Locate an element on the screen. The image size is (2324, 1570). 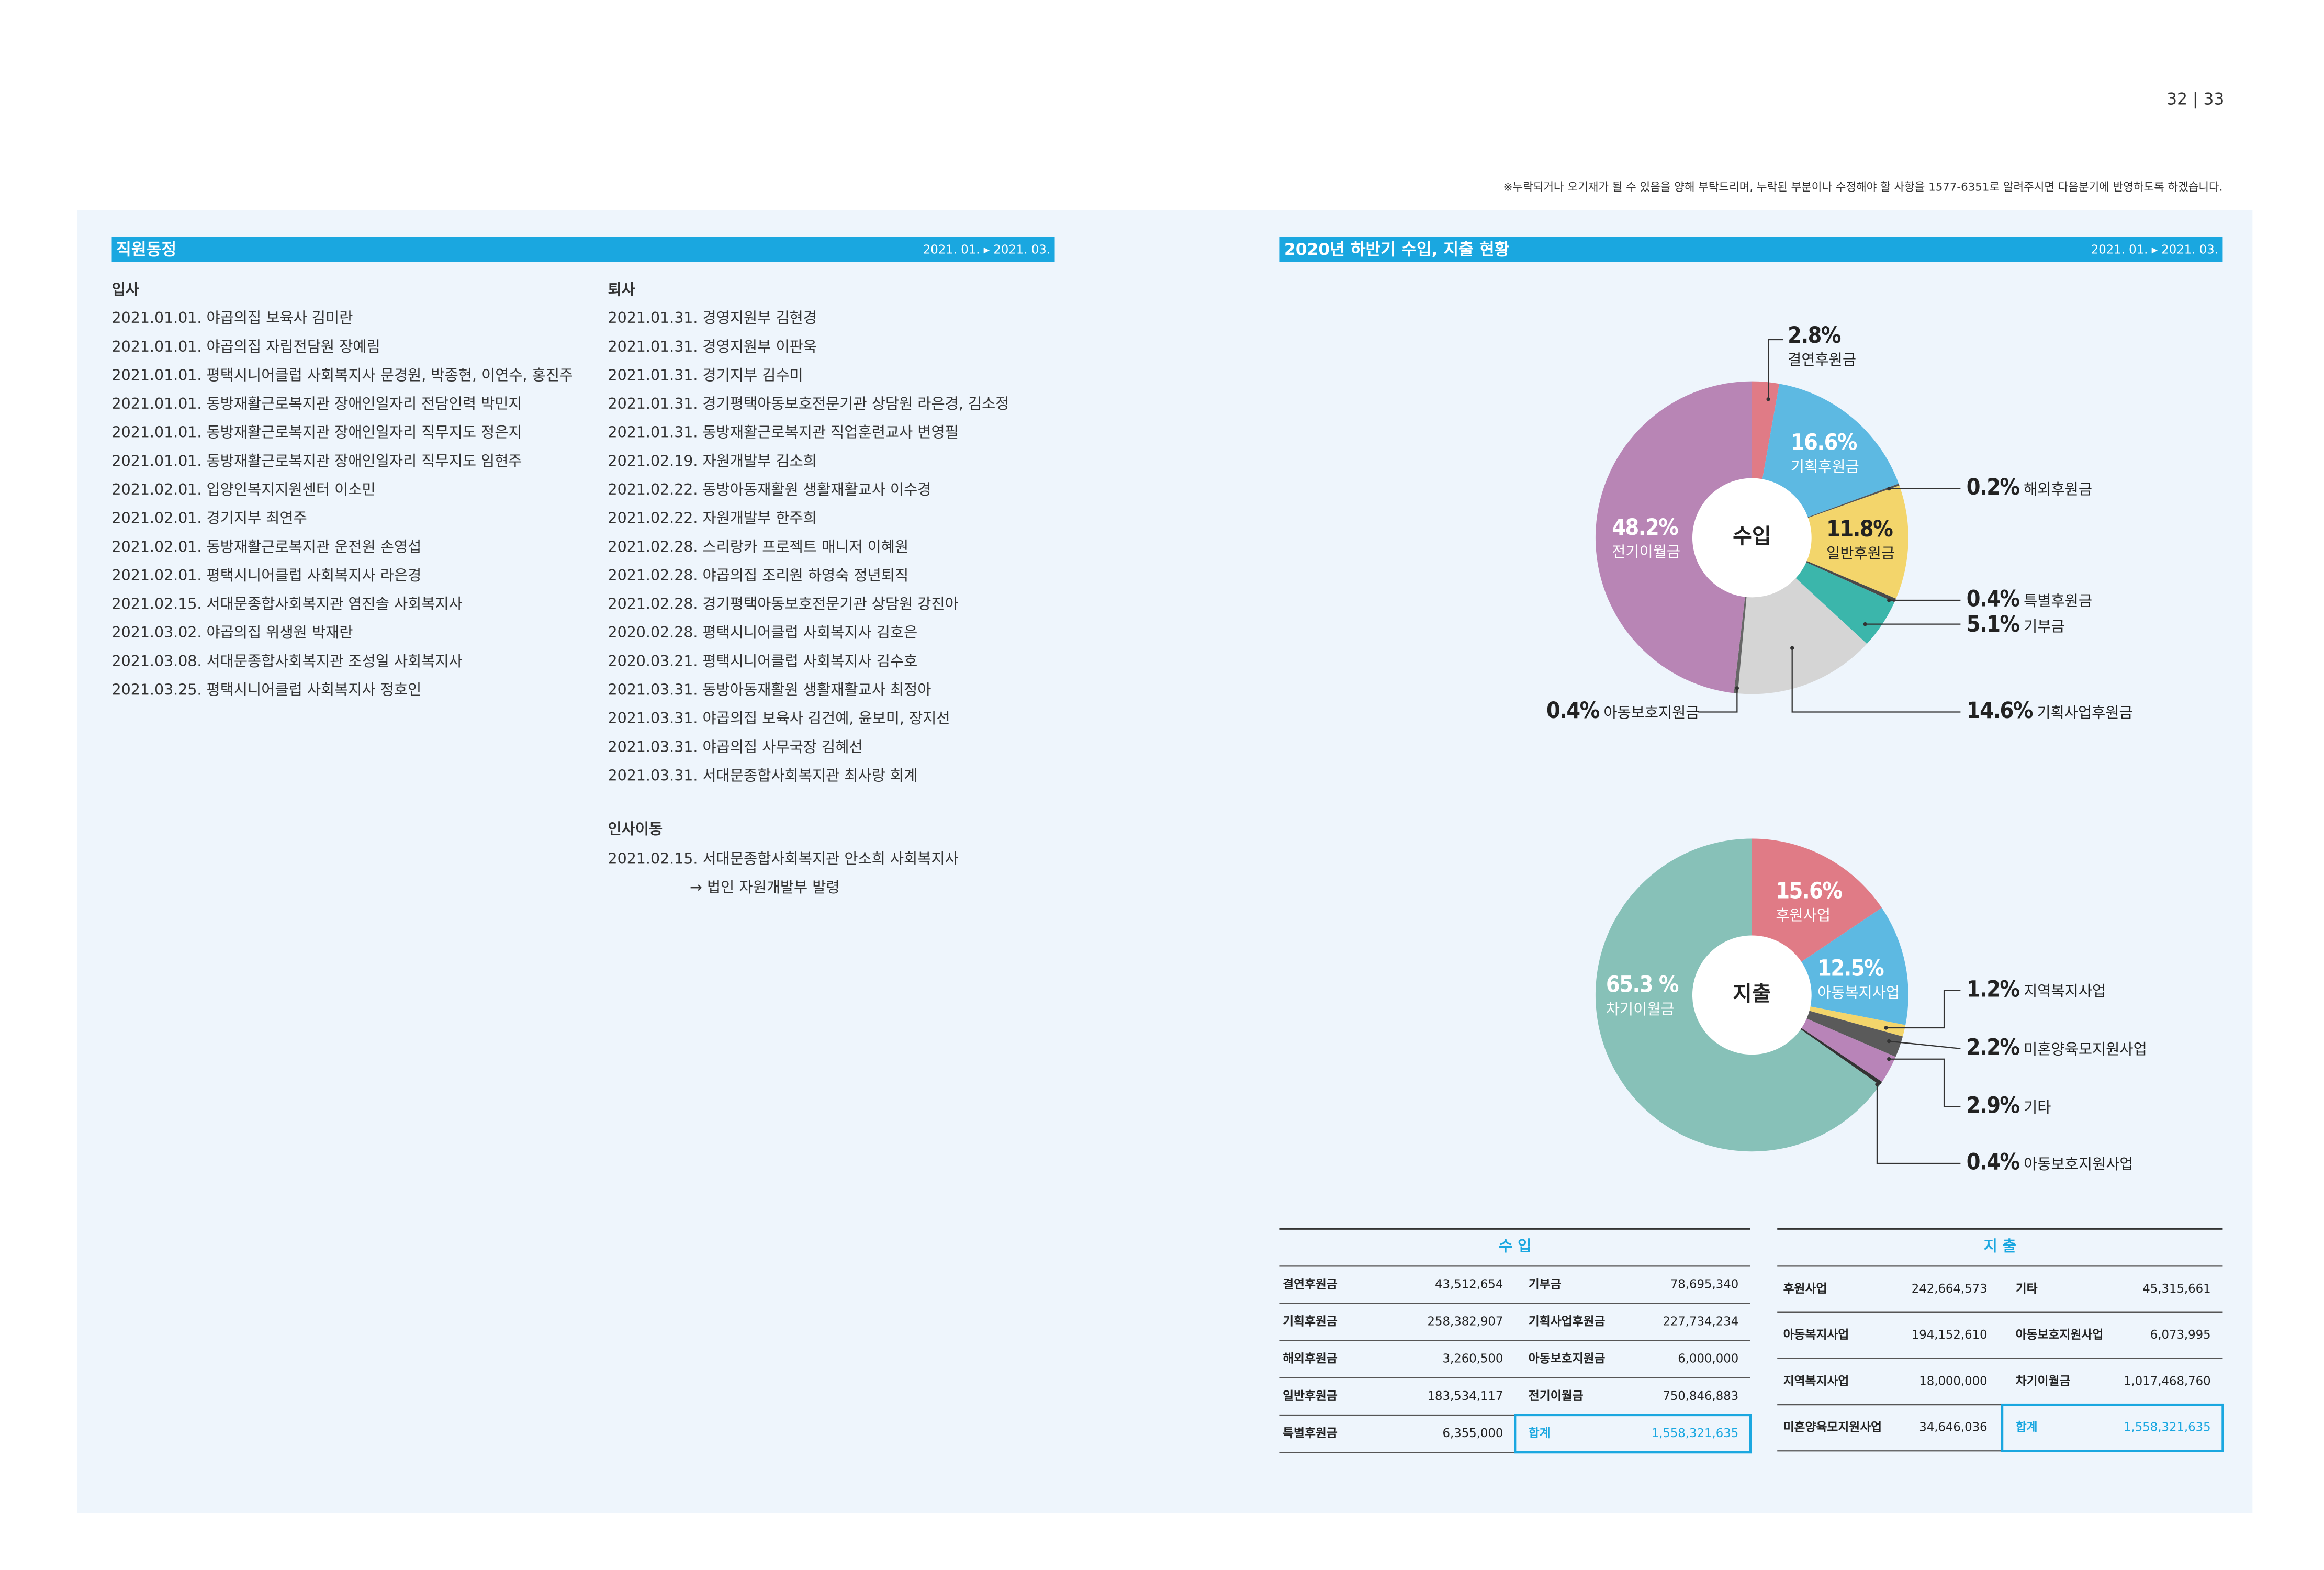
list-item: 2021.02.01. 입양인복지지원센터 이소민 is located at coordinates (244, 489).